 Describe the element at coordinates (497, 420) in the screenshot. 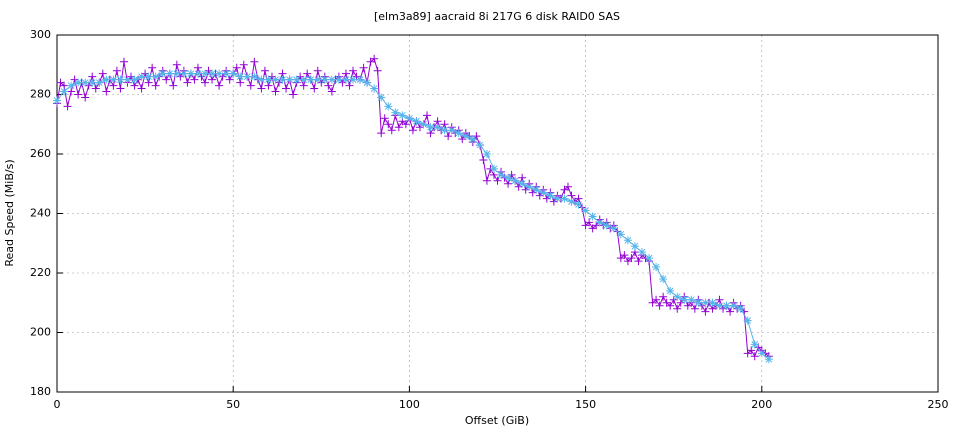

I see `x-axis-label: Offset (GiB)` at that location.